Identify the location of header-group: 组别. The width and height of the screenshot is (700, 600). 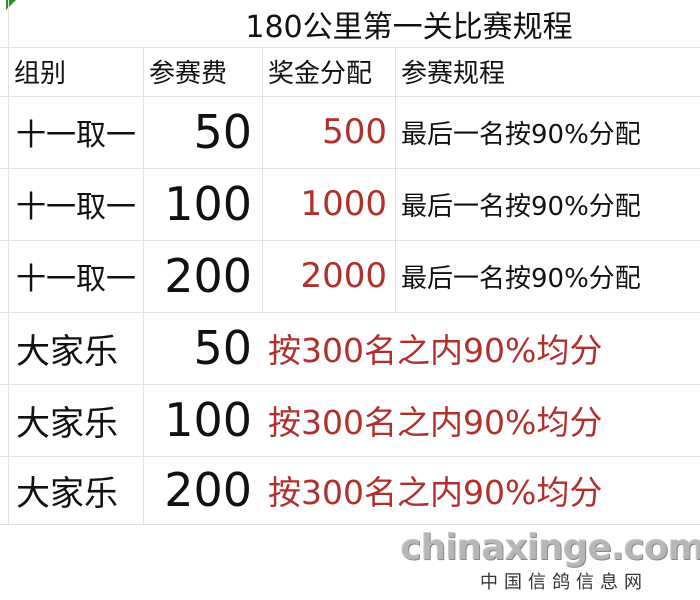
(40, 74).